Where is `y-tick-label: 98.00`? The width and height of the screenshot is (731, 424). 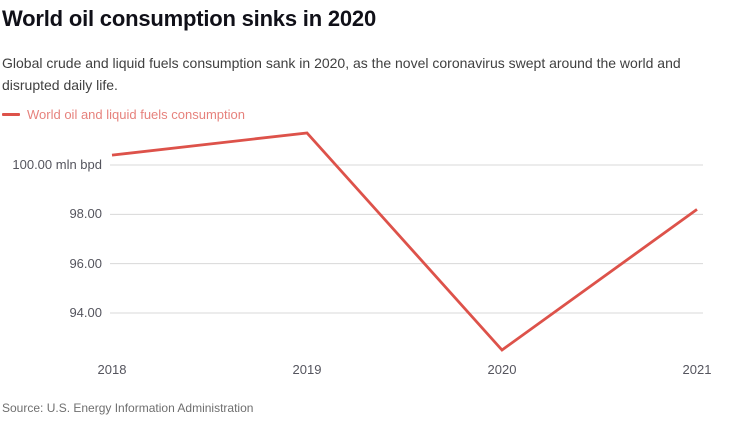 y-tick-label: 98.00 is located at coordinates (85, 214).